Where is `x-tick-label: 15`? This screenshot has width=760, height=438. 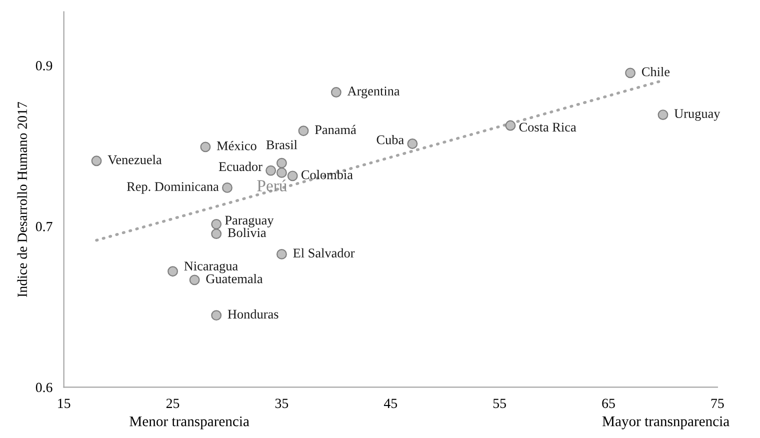 x-tick-label: 15 is located at coordinates (64, 403).